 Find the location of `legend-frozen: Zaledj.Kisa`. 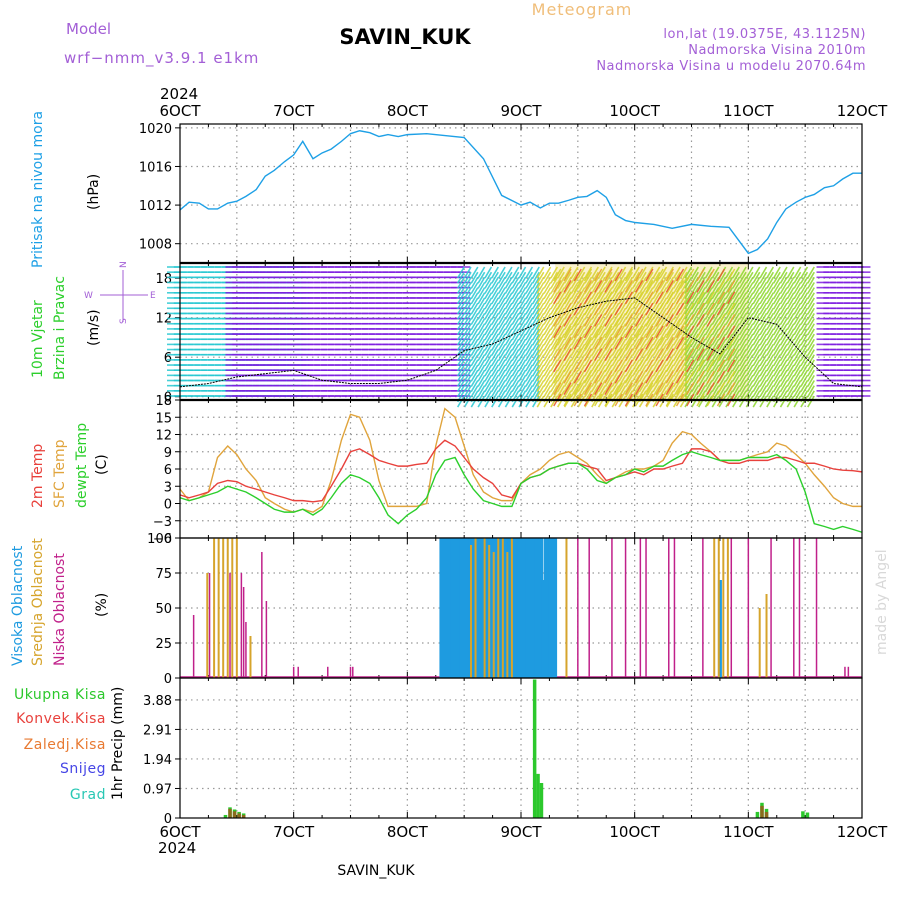

legend-frozen: Zaledj.Kisa is located at coordinates (65, 745).